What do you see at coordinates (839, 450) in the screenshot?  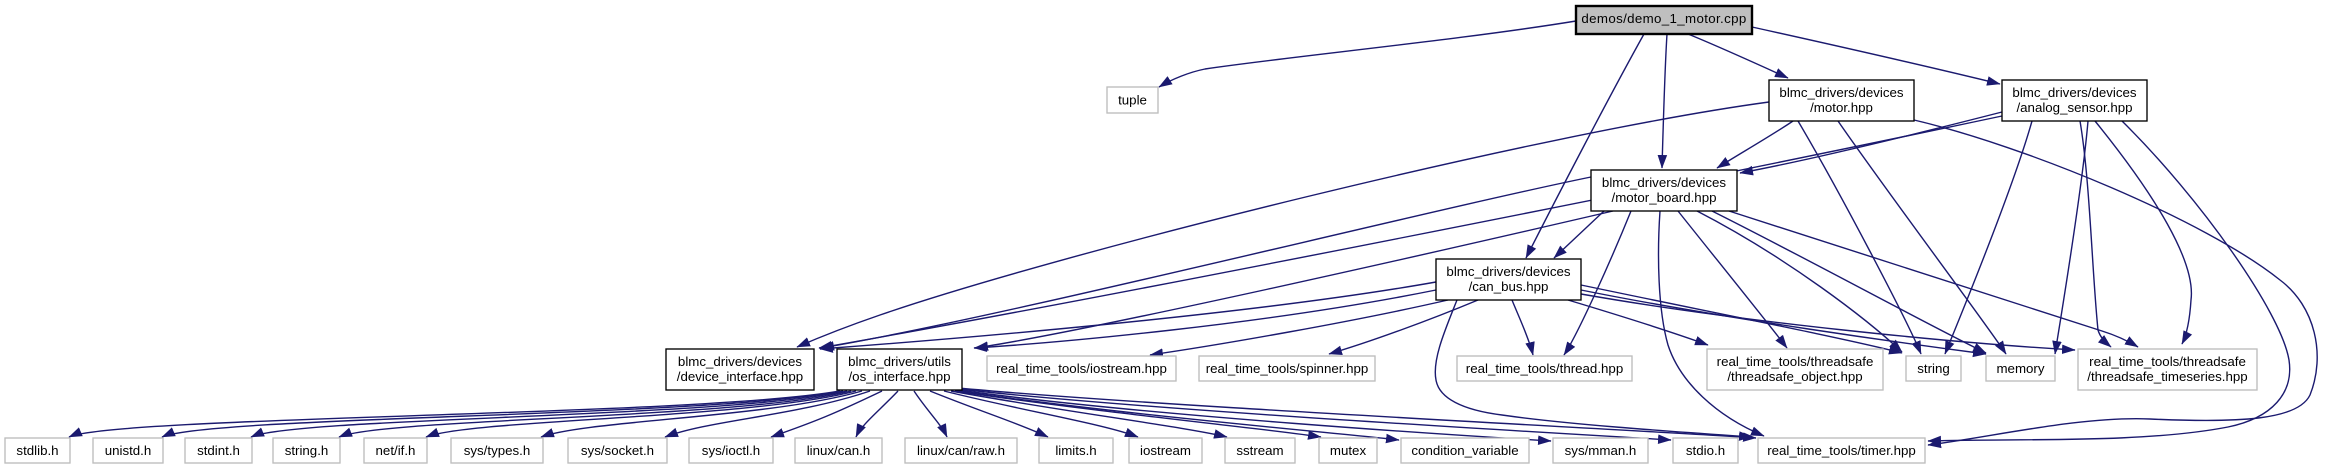 I see `svg-text: linux/can.h` at bounding box center [839, 450].